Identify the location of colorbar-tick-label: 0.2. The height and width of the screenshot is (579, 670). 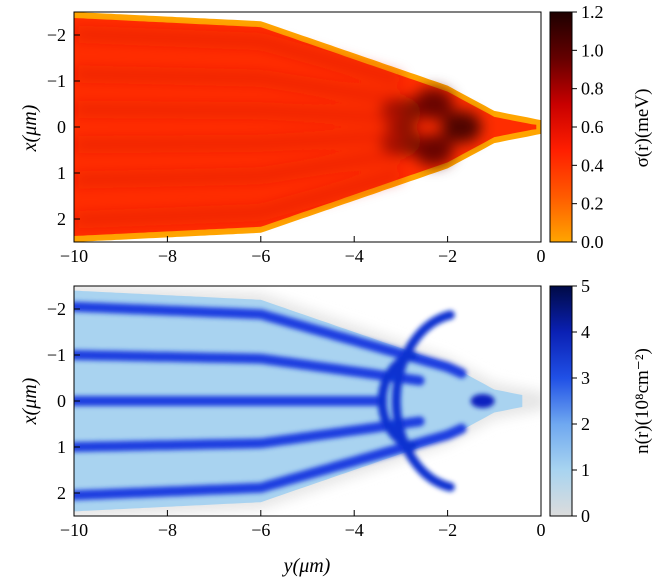
(592, 204).